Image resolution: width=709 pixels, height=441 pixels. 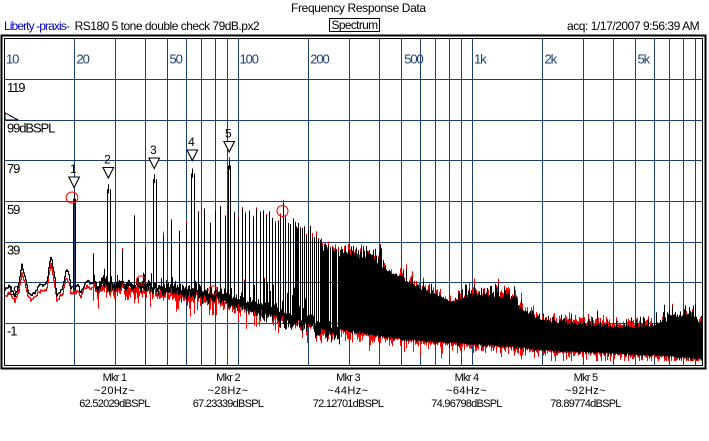 I want to click on svg-text: 119, so click(x=16, y=87).